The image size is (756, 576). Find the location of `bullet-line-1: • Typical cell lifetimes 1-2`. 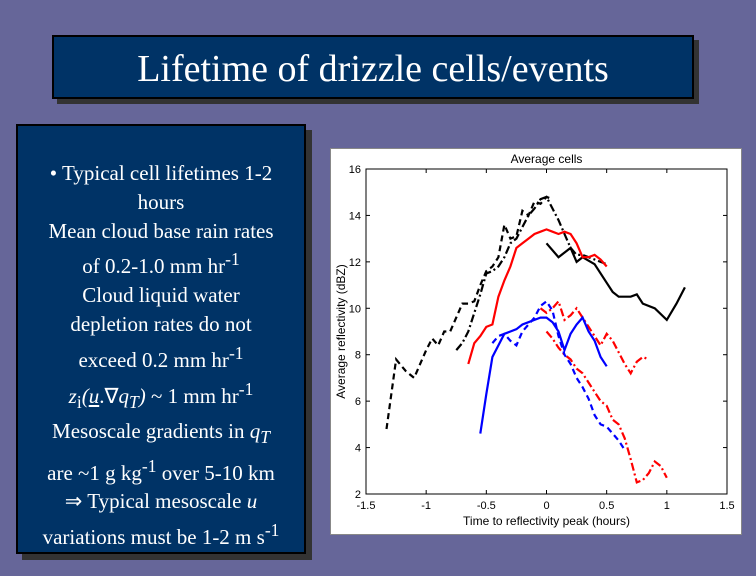

bullet-line-1: • Typical cell lifetimes 1-2 is located at coordinates (161, 173).